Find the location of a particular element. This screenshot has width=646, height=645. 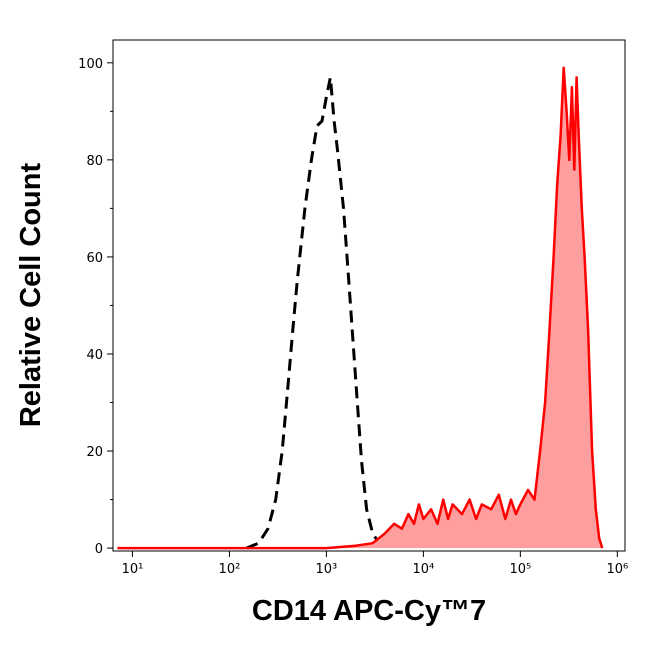

y-tick-label: 80 is located at coordinates (94, 161).